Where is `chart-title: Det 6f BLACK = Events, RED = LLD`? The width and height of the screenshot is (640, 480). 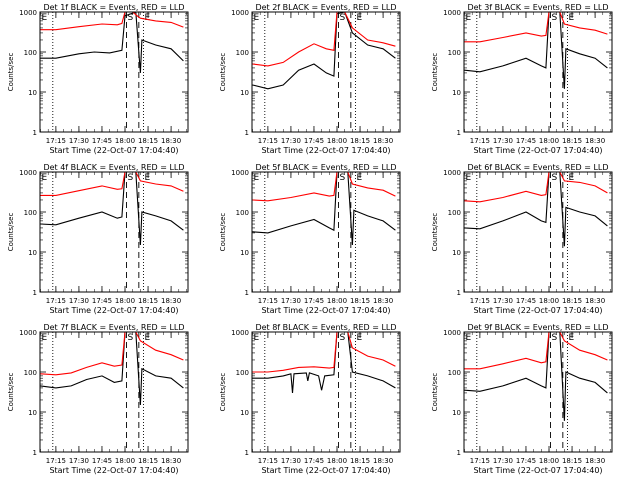
chart-title: Det 6f BLACK = Events, RED = LLD is located at coordinates (537, 167).